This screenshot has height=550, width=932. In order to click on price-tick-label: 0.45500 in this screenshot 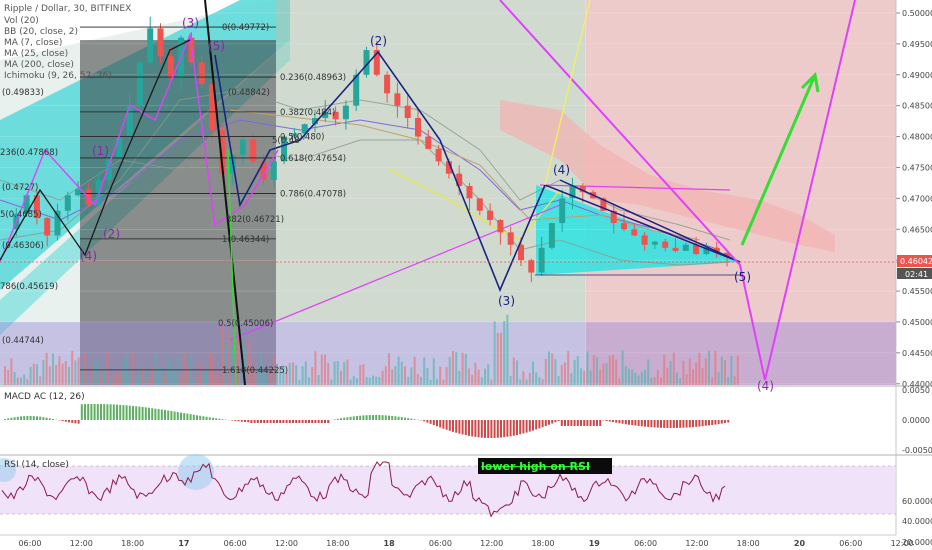, I will do `click(917, 291)`.